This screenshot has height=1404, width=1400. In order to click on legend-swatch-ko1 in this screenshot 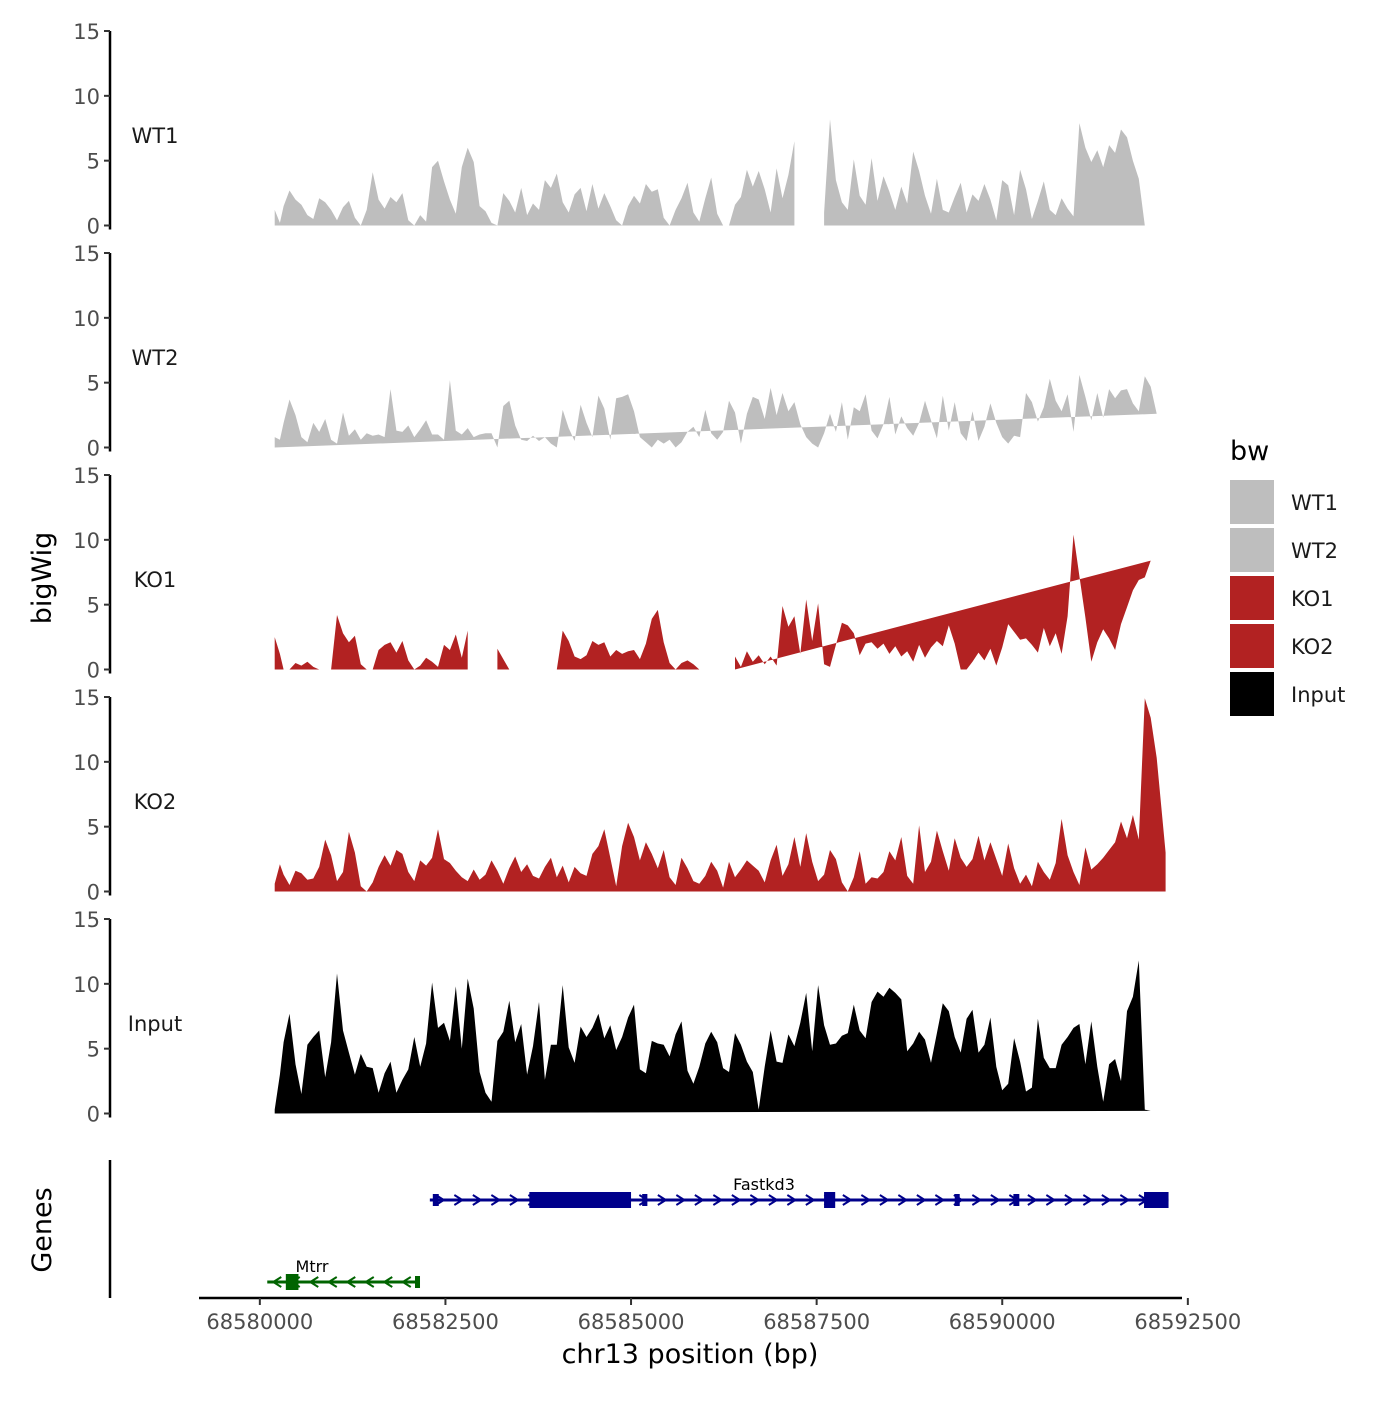, I will do `click(1252, 598)`.